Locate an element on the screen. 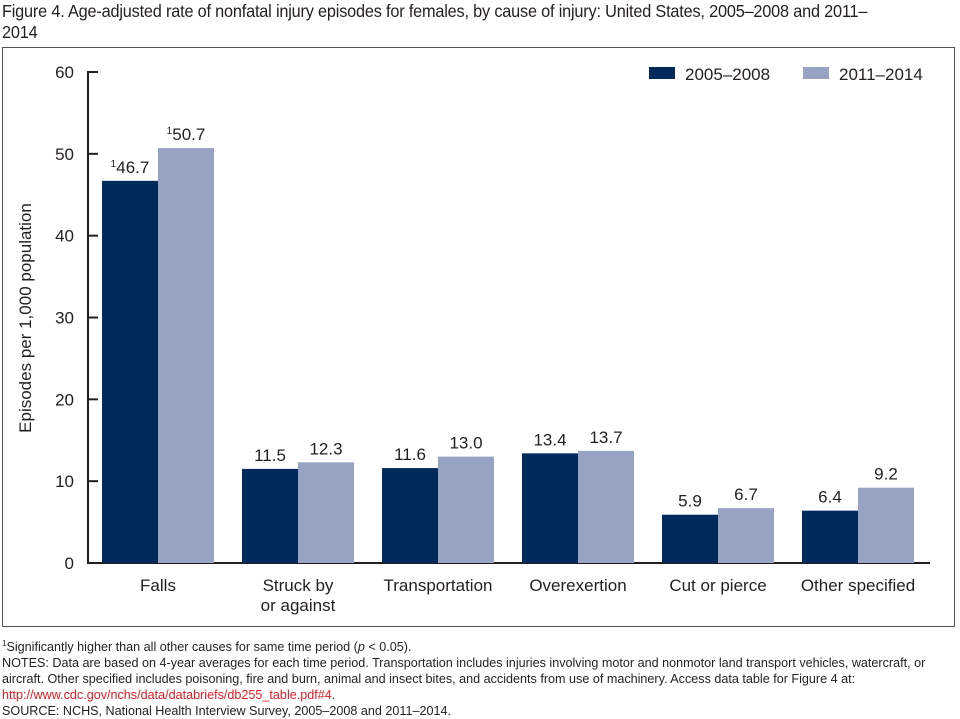  bar-value-label: 150.7 is located at coordinates (186, 134).